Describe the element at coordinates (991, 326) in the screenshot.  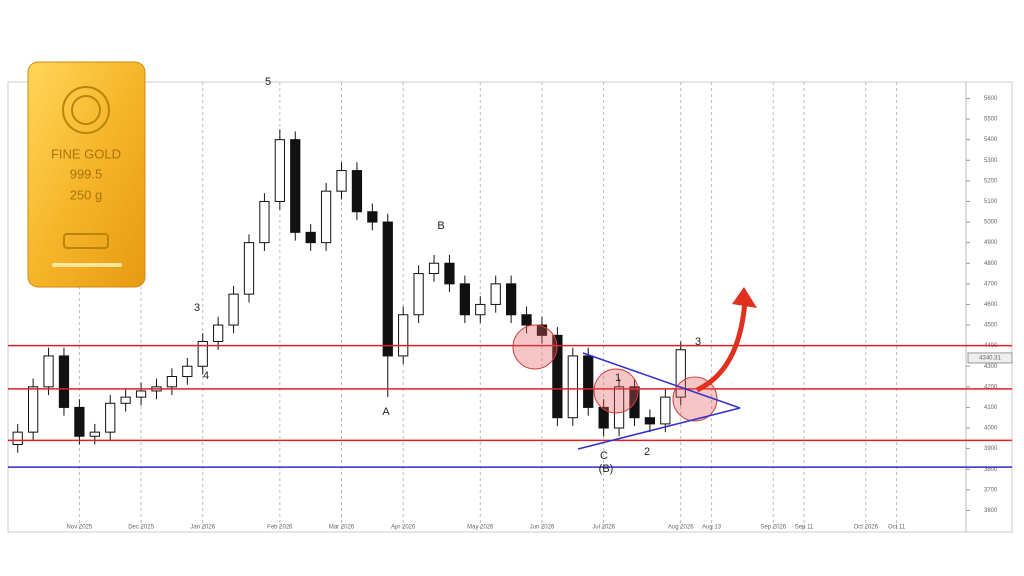
I see `y-tick-label: 4500` at that location.